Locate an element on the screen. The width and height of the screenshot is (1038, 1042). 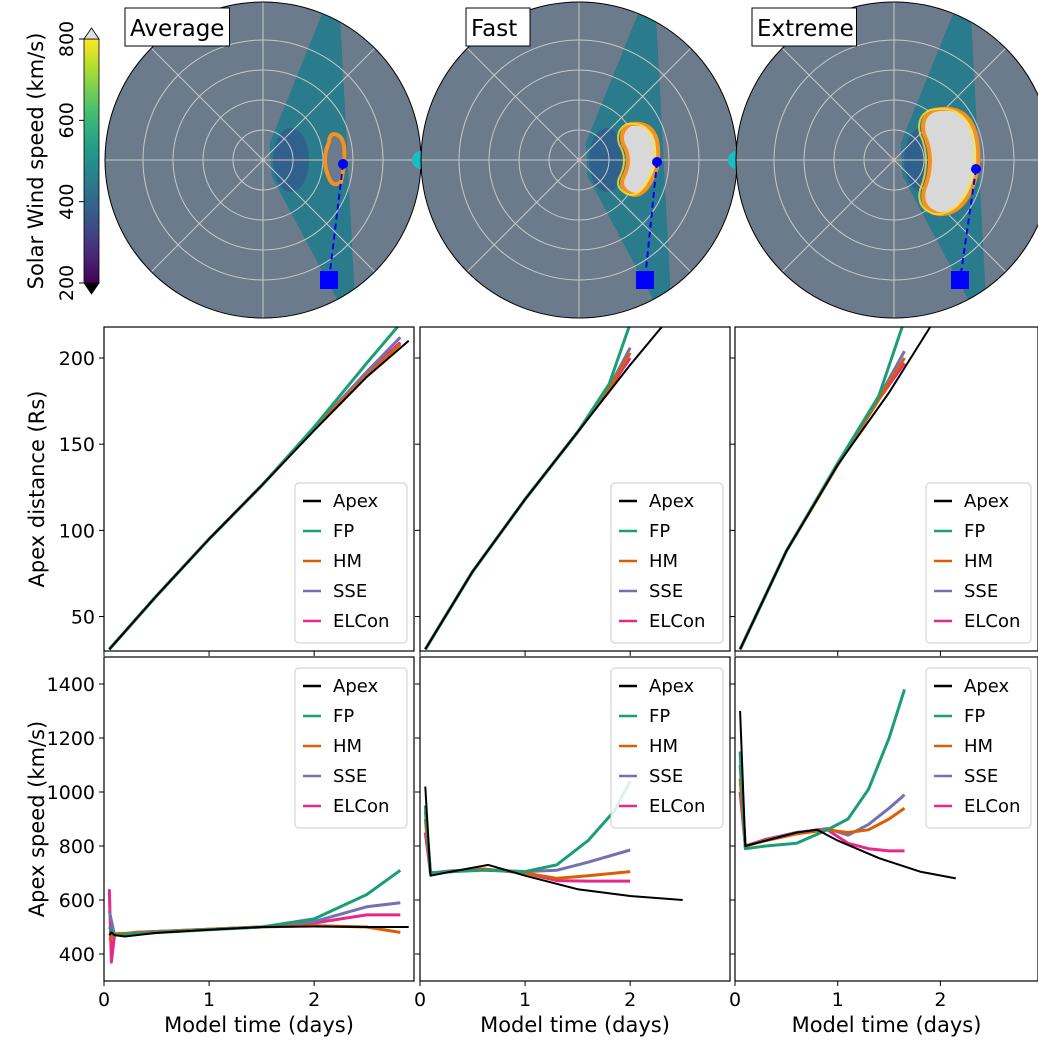
polar-frame is located at coordinates (886, 160).